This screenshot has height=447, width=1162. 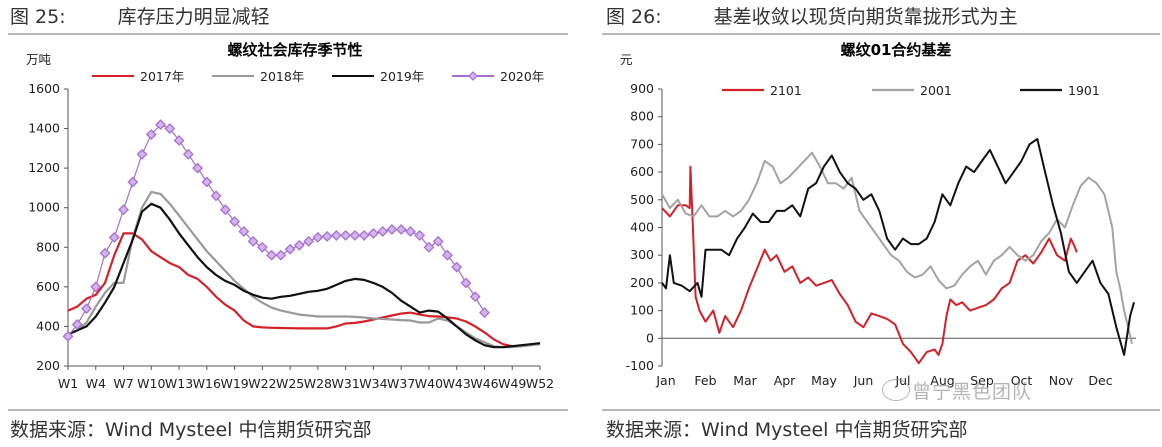 I want to click on y-tick-label: 1200, so click(x=44, y=167).